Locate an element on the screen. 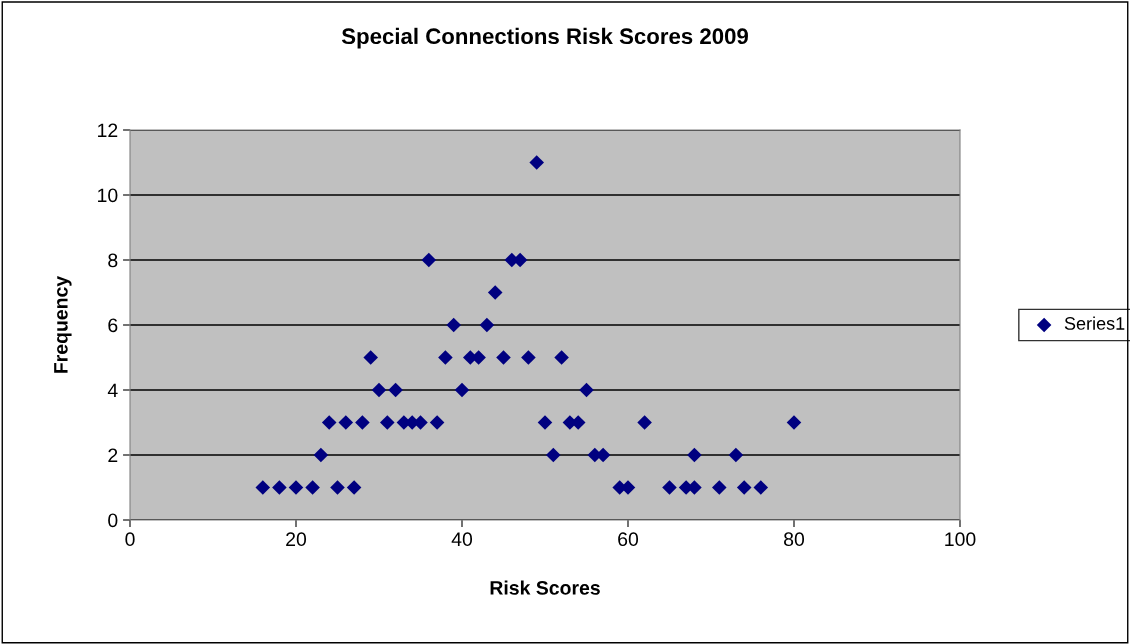  legend-label: Series1 is located at coordinates (1094, 323).